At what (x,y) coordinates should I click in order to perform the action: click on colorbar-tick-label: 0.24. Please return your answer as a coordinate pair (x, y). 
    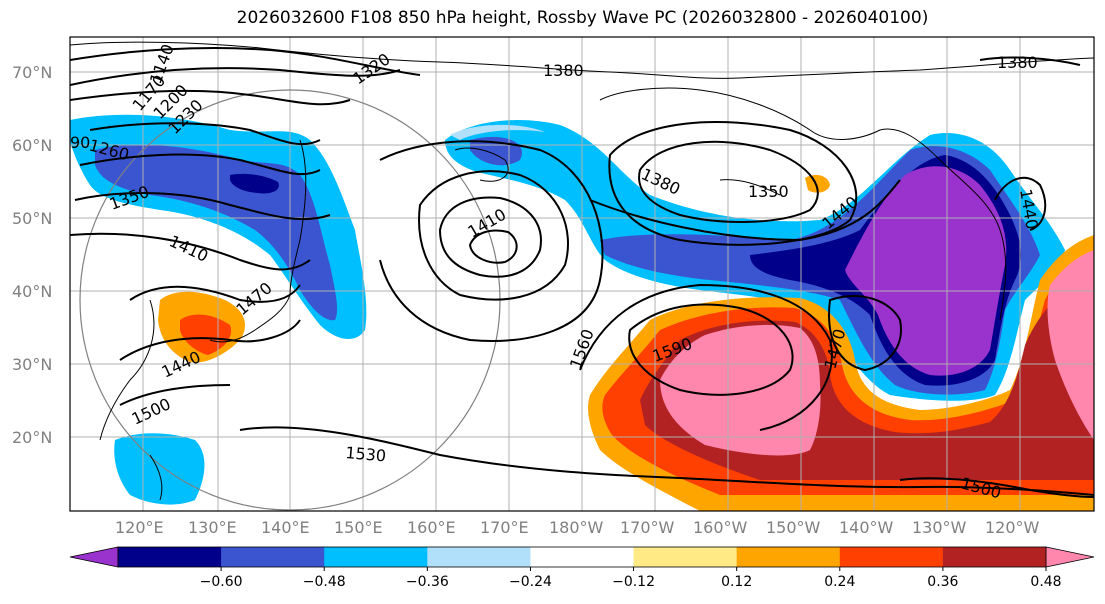
    Looking at the image, I should click on (839, 582).